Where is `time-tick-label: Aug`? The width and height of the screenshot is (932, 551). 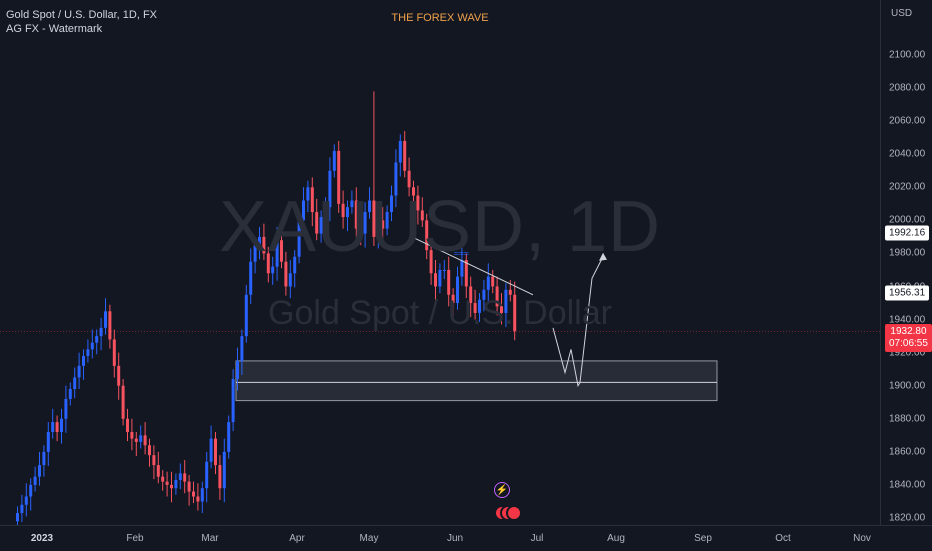 time-tick-label: Aug is located at coordinates (616, 538).